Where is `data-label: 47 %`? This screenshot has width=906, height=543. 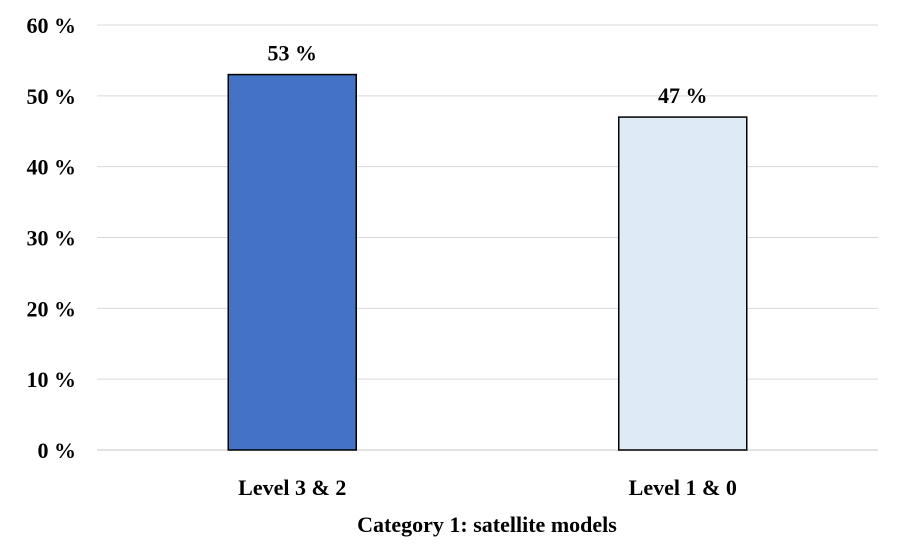
data-label: 47 % is located at coordinates (683, 95).